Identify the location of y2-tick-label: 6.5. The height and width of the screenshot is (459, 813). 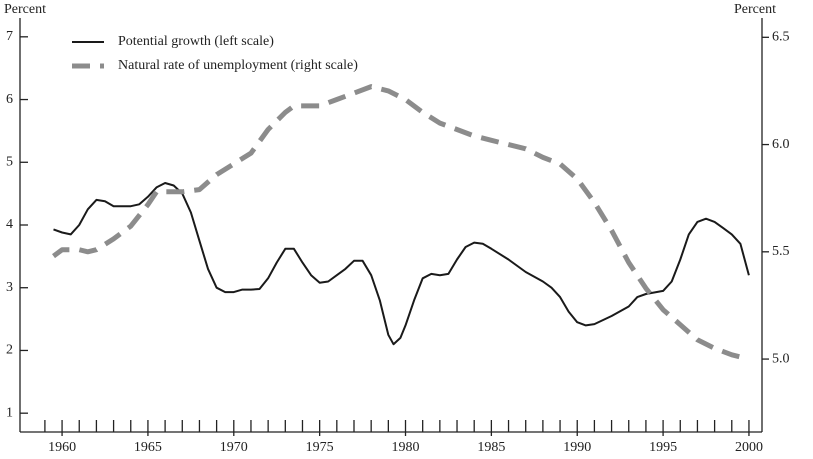
(781, 37).